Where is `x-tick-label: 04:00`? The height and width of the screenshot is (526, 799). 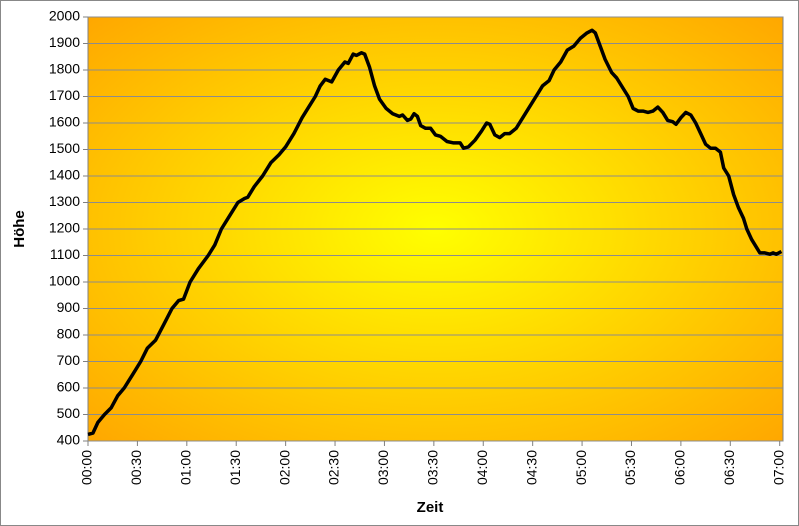
x-tick-label: 04:00 is located at coordinates (482, 467).